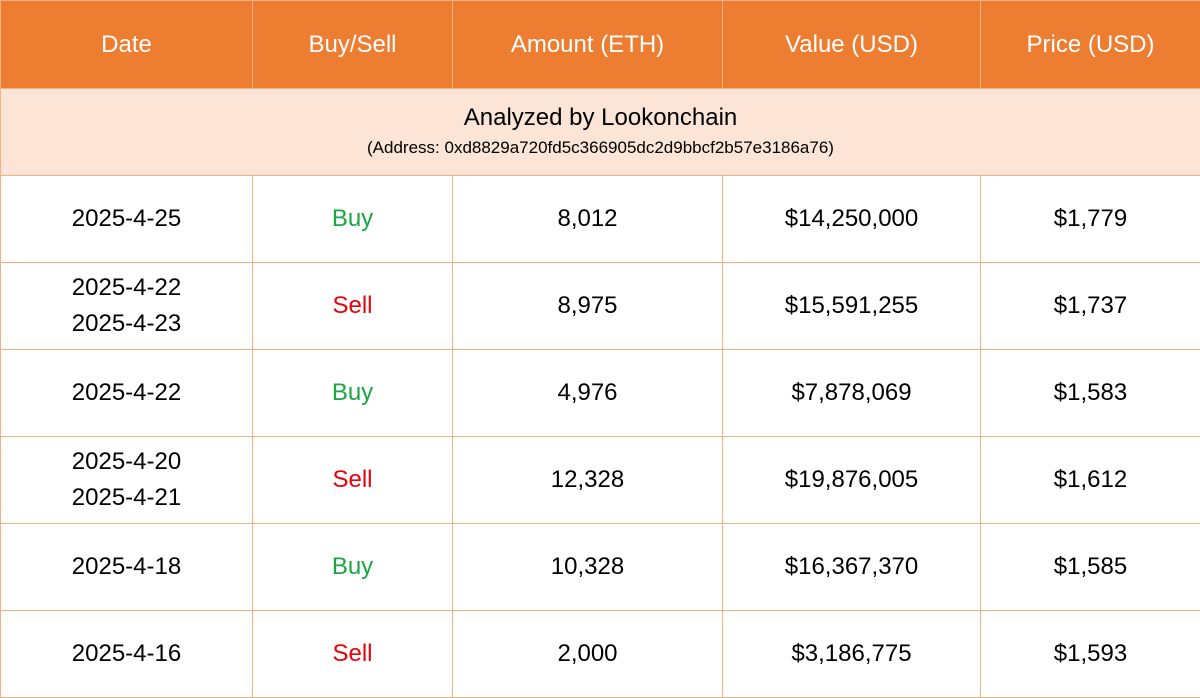 The height and width of the screenshot is (698, 1200). I want to click on date-text-end: 2025-4-21, so click(126, 497).